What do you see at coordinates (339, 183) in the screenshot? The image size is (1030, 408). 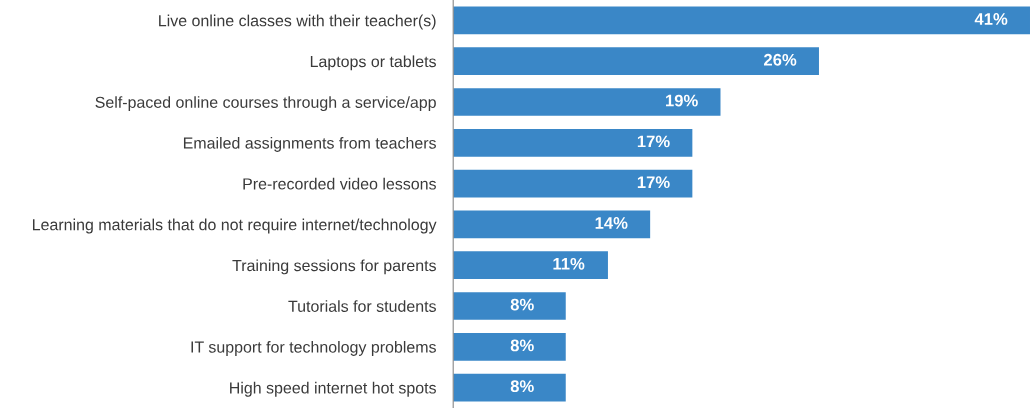 I see `y-tick-label: Pre-recorded video lessons` at bounding box center [339, 183].